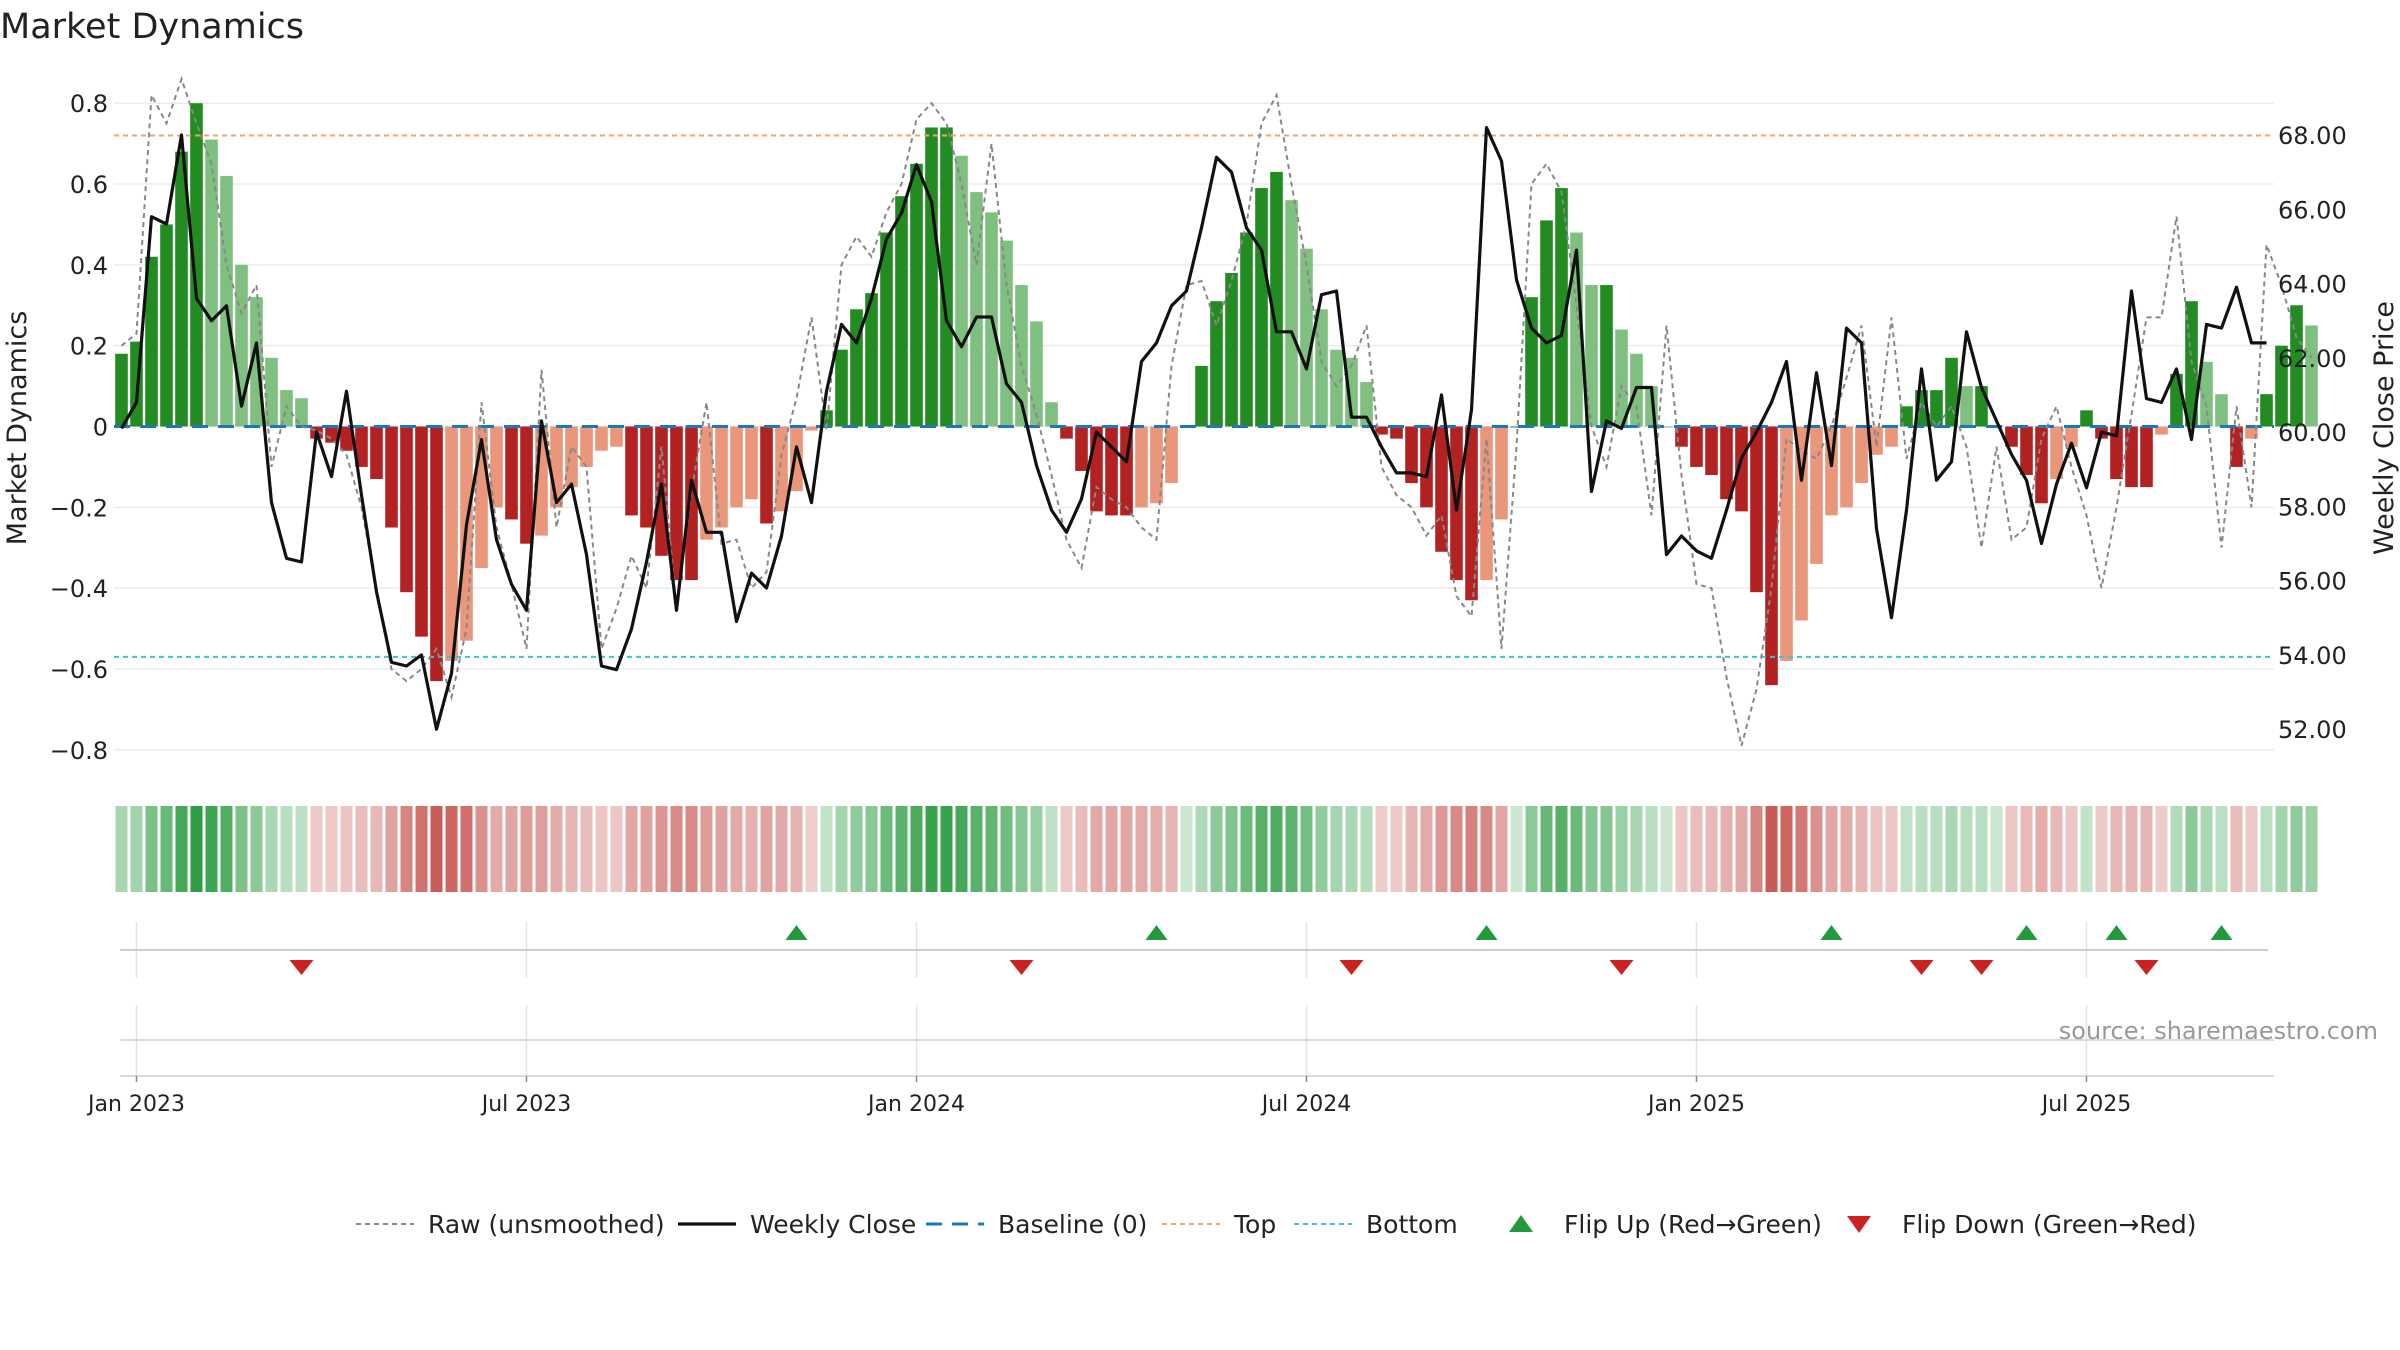 The image size is (2400, 1350). I want to click on legend-label: Baseline (0), so click(1072, 1224).